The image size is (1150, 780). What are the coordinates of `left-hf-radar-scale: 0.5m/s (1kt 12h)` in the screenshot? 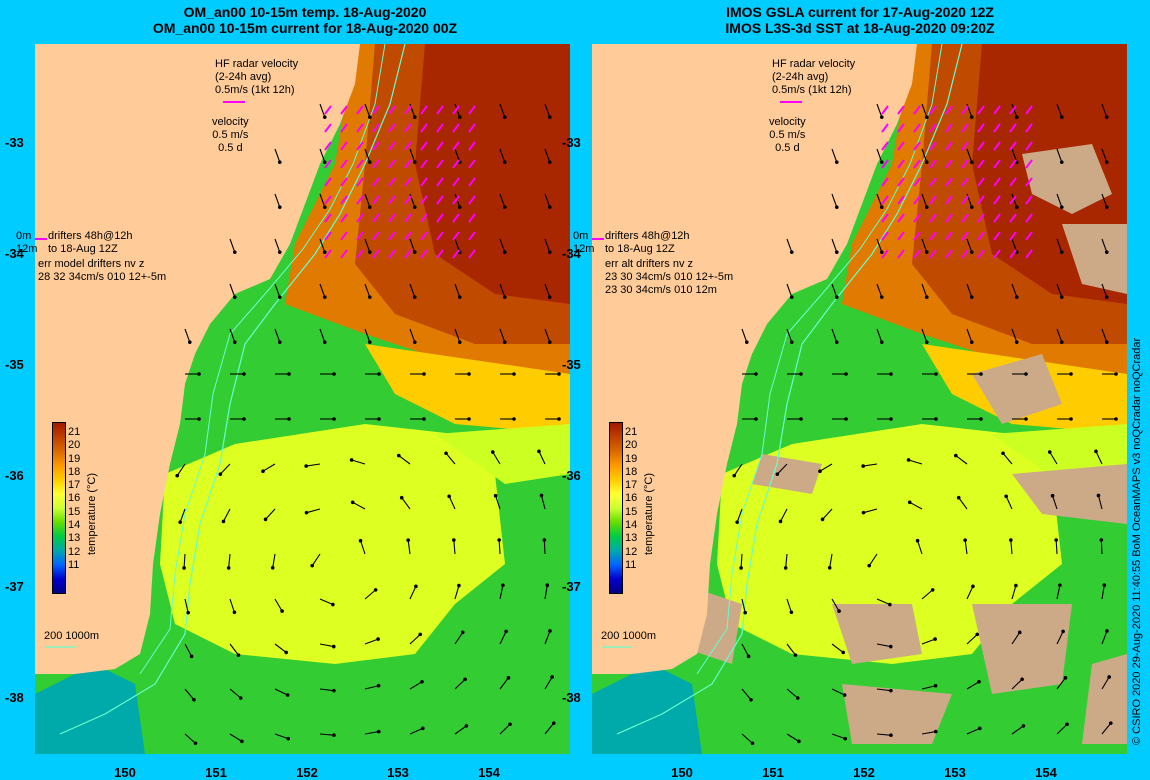 It's located at (255, 90).